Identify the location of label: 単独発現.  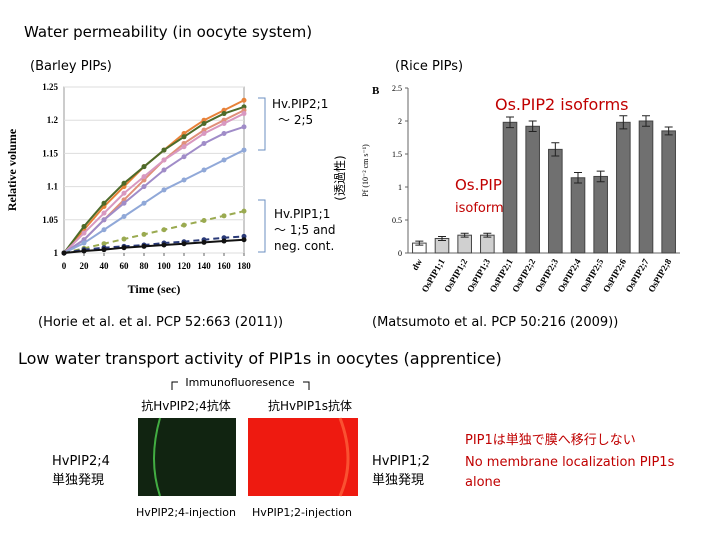
(78, 480).